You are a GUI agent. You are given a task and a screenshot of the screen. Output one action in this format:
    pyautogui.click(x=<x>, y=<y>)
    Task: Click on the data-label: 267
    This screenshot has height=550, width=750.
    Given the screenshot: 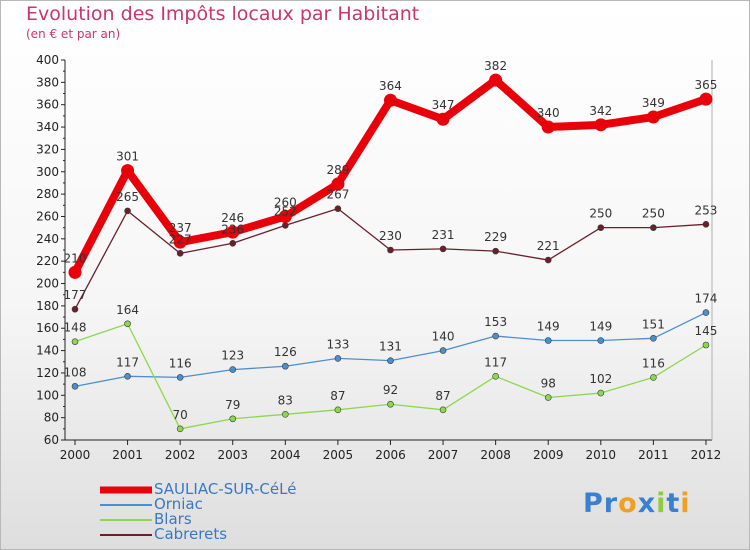 What is the action you would take?
    pyautogui.click(x=337, y=195)
    